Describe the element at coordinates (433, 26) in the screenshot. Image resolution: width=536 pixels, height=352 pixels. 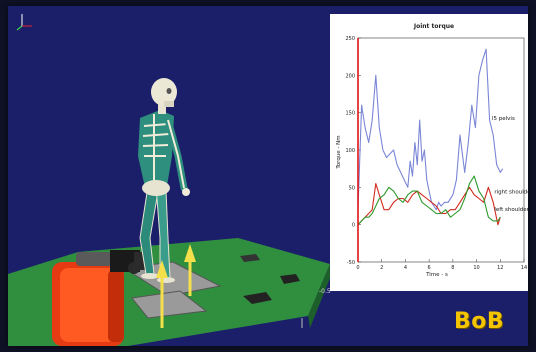
I see `chart-title: Joint torque` at that location.